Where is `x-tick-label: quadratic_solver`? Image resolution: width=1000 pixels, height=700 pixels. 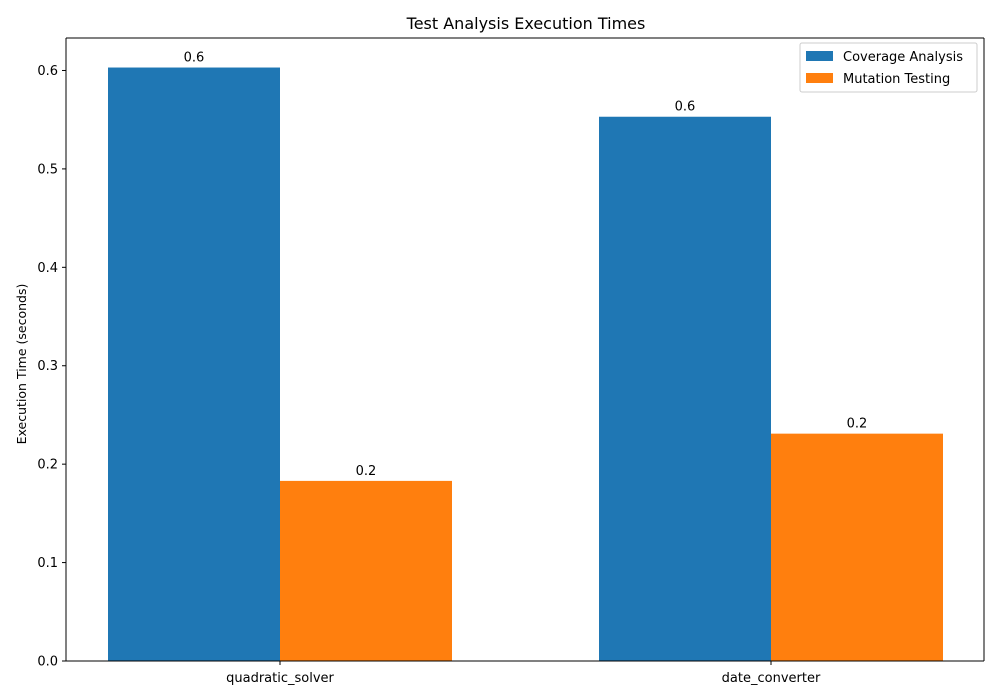 x-tick-label: quadratic_solver is located at coordinates (280, 678).